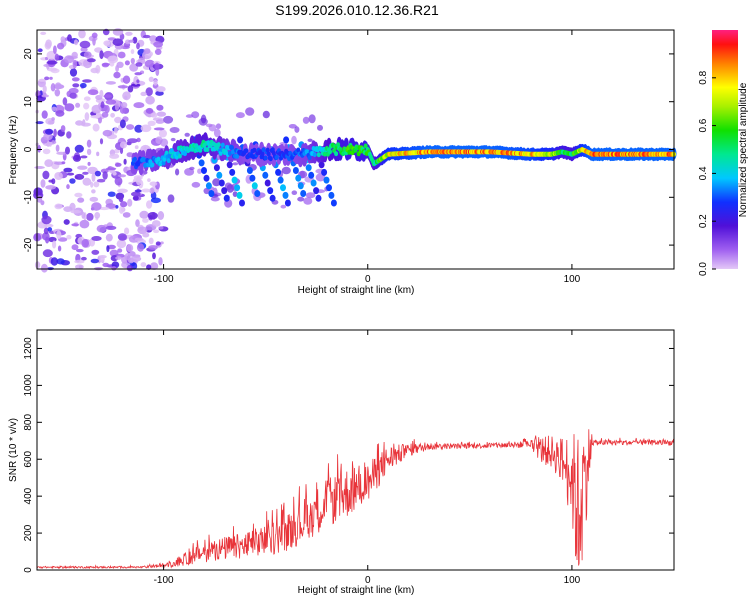 Image resolution: width=750 pixels, height=605 pixels. What do you see at coordinates (28, 102) in the screenshot?
I see `spectrogram-y-tick-label: 10` at bounding box center [28, 102].